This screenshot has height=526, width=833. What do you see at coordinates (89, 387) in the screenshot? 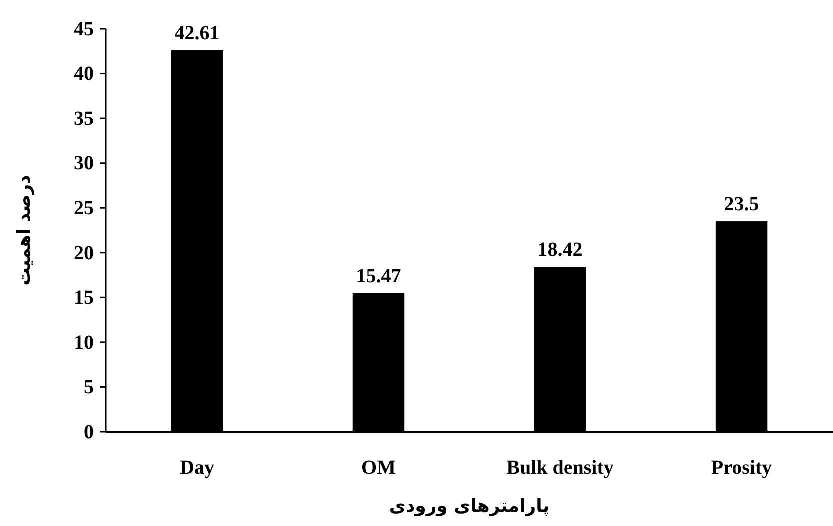
I see `y-tick-label: 5` at bounding box center [89, 387].